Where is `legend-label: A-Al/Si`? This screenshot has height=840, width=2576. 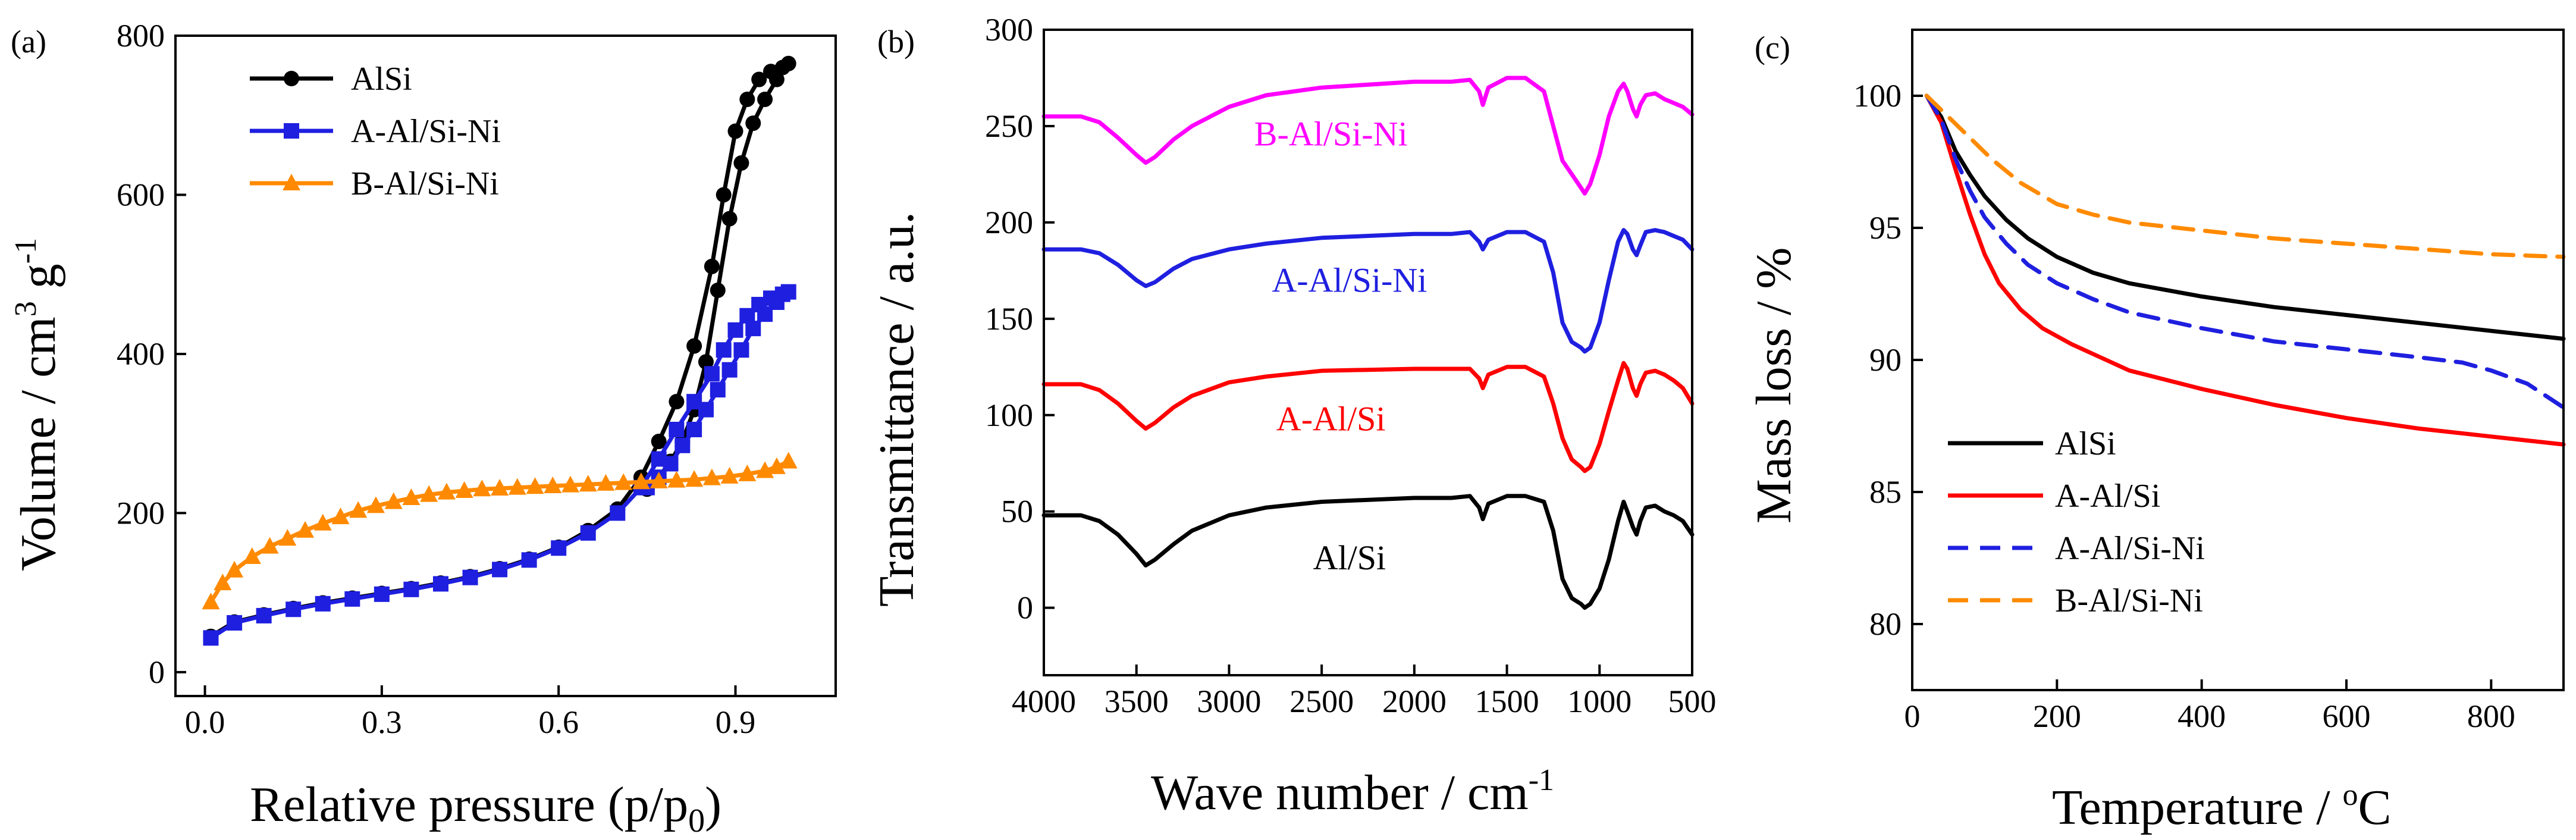 legend-label: A-Al/Si is located at coordinates (2107, 496).